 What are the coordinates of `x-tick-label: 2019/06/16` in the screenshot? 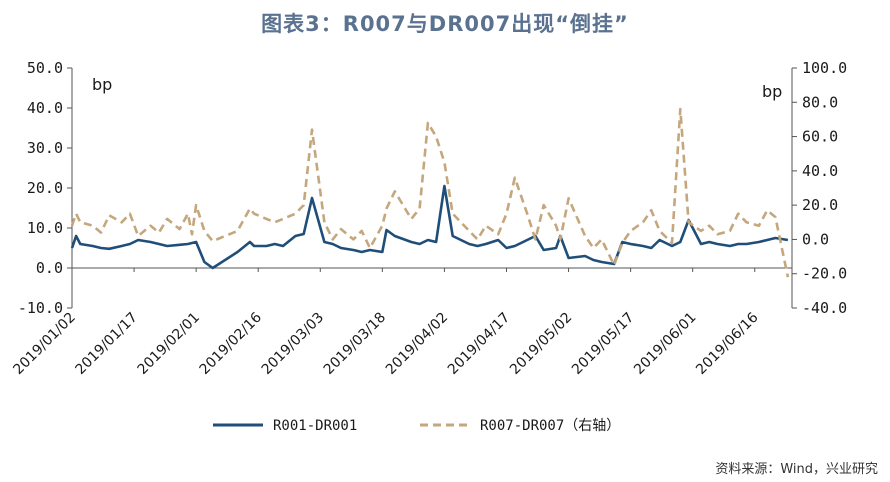 It's located at (727, 343).